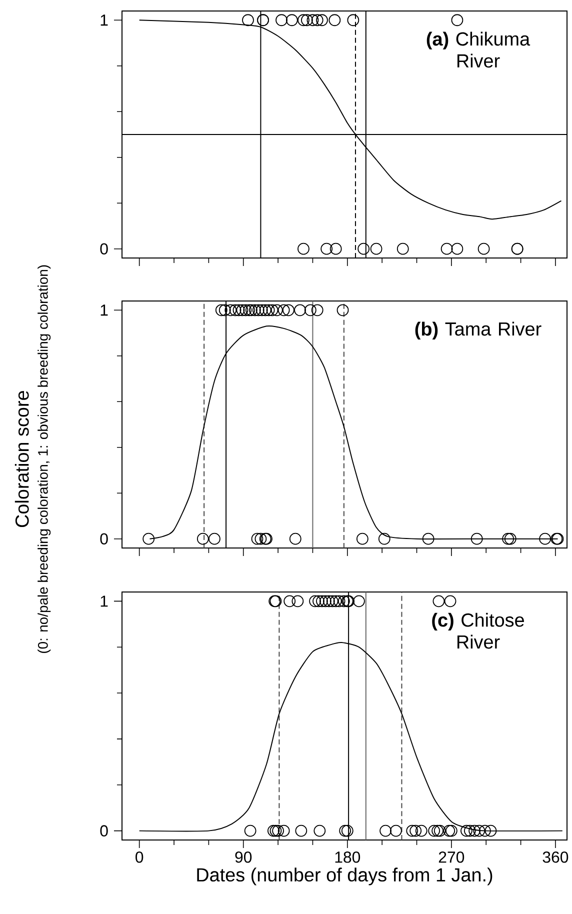  I want to click on text: (c) Chitose River, so click(478, 630).